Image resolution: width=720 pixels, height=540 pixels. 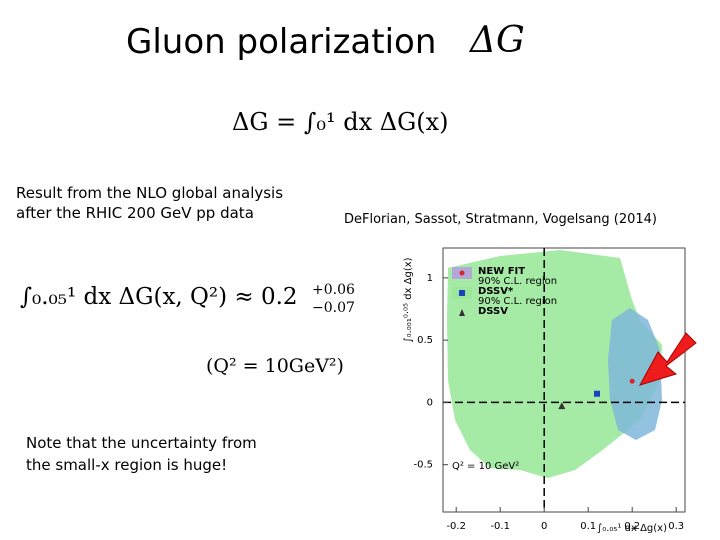 What do you see at coordinates (275, 366) in the screenshot?
I see `scale-note: (Q² = 10GeV²)` at bounding box center [275, 366].